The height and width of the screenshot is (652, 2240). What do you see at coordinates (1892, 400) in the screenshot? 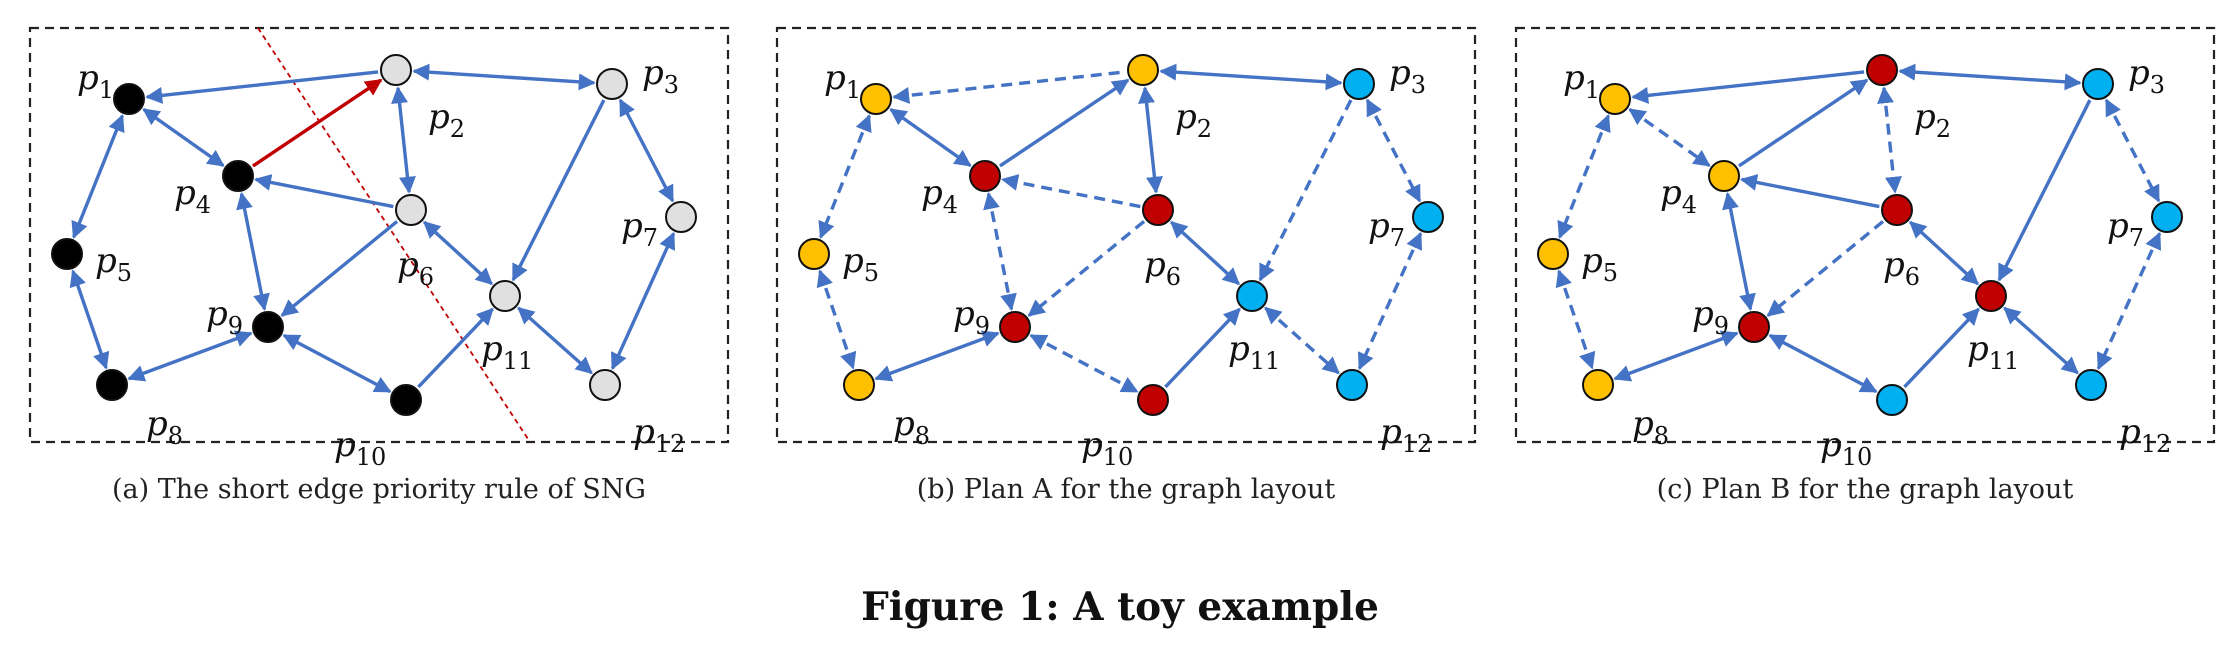
I see `node-p10` at bounding box center [1892, 400].